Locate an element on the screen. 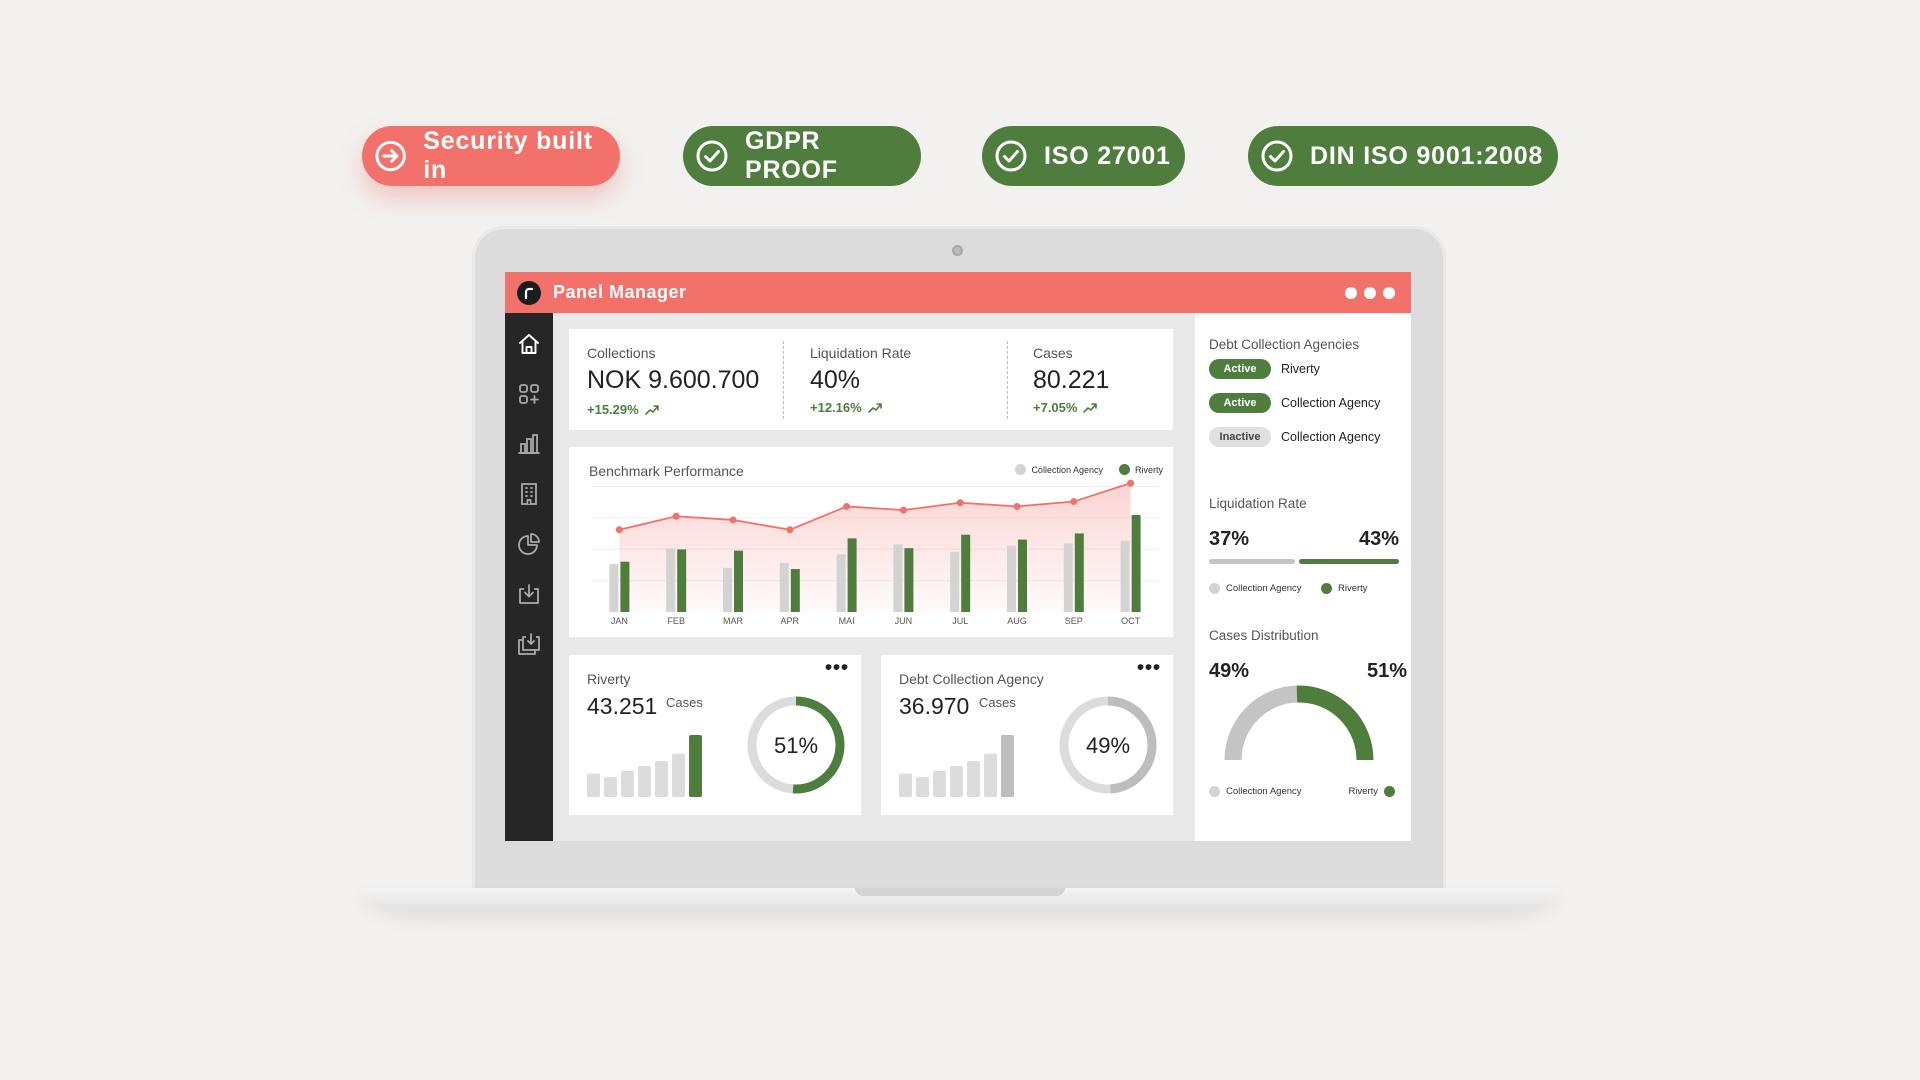  card-unit: Cases is located at coordinates (997, 702).